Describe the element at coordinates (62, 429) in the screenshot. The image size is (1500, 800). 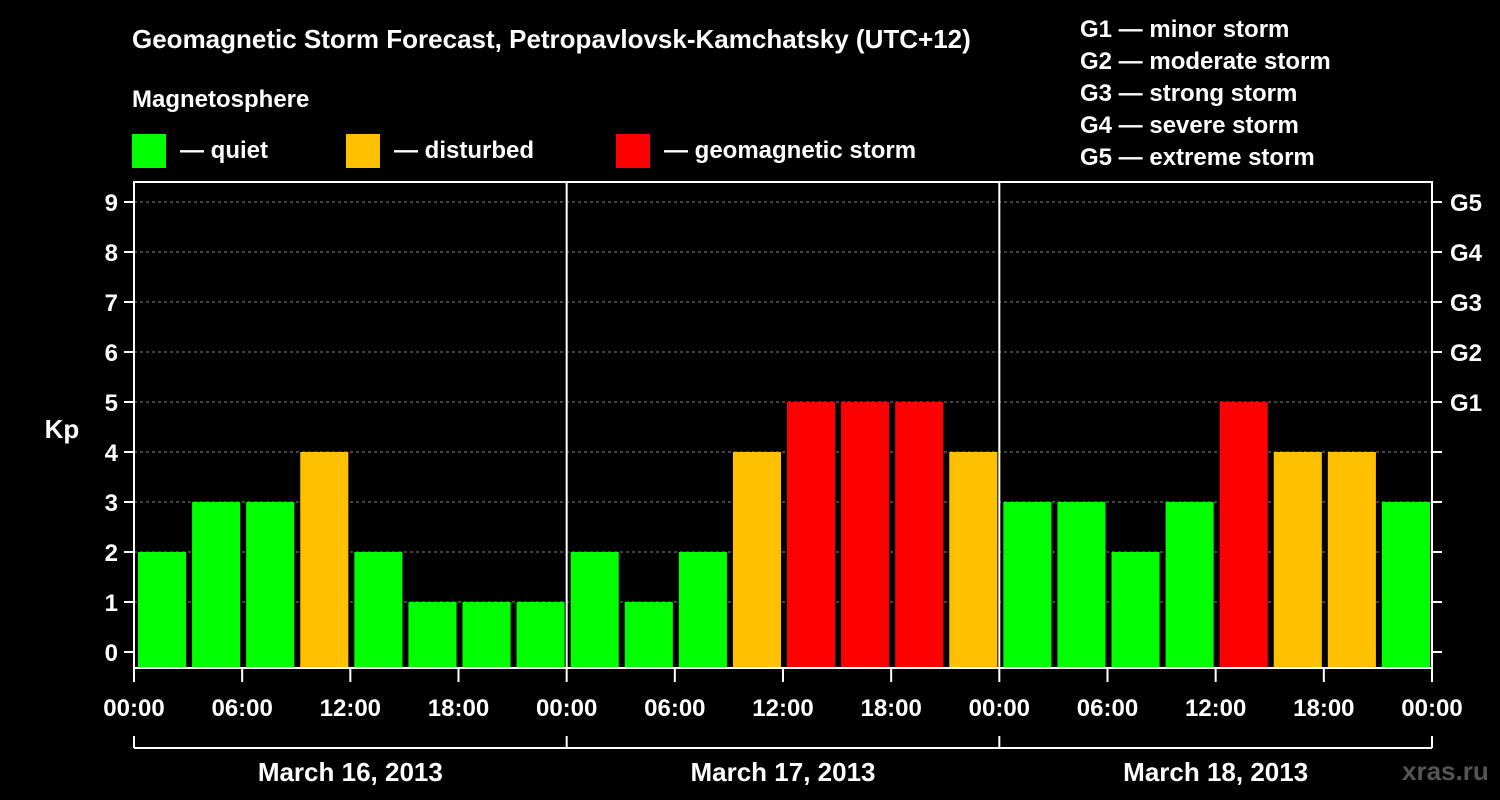
I see `y-axis-label: Kp` at that location.